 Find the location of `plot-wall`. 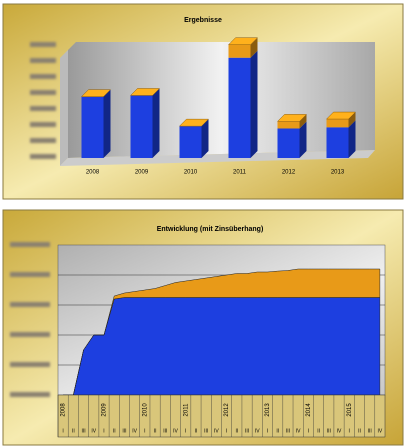

plot-wall is located at coordinates (64, 108).